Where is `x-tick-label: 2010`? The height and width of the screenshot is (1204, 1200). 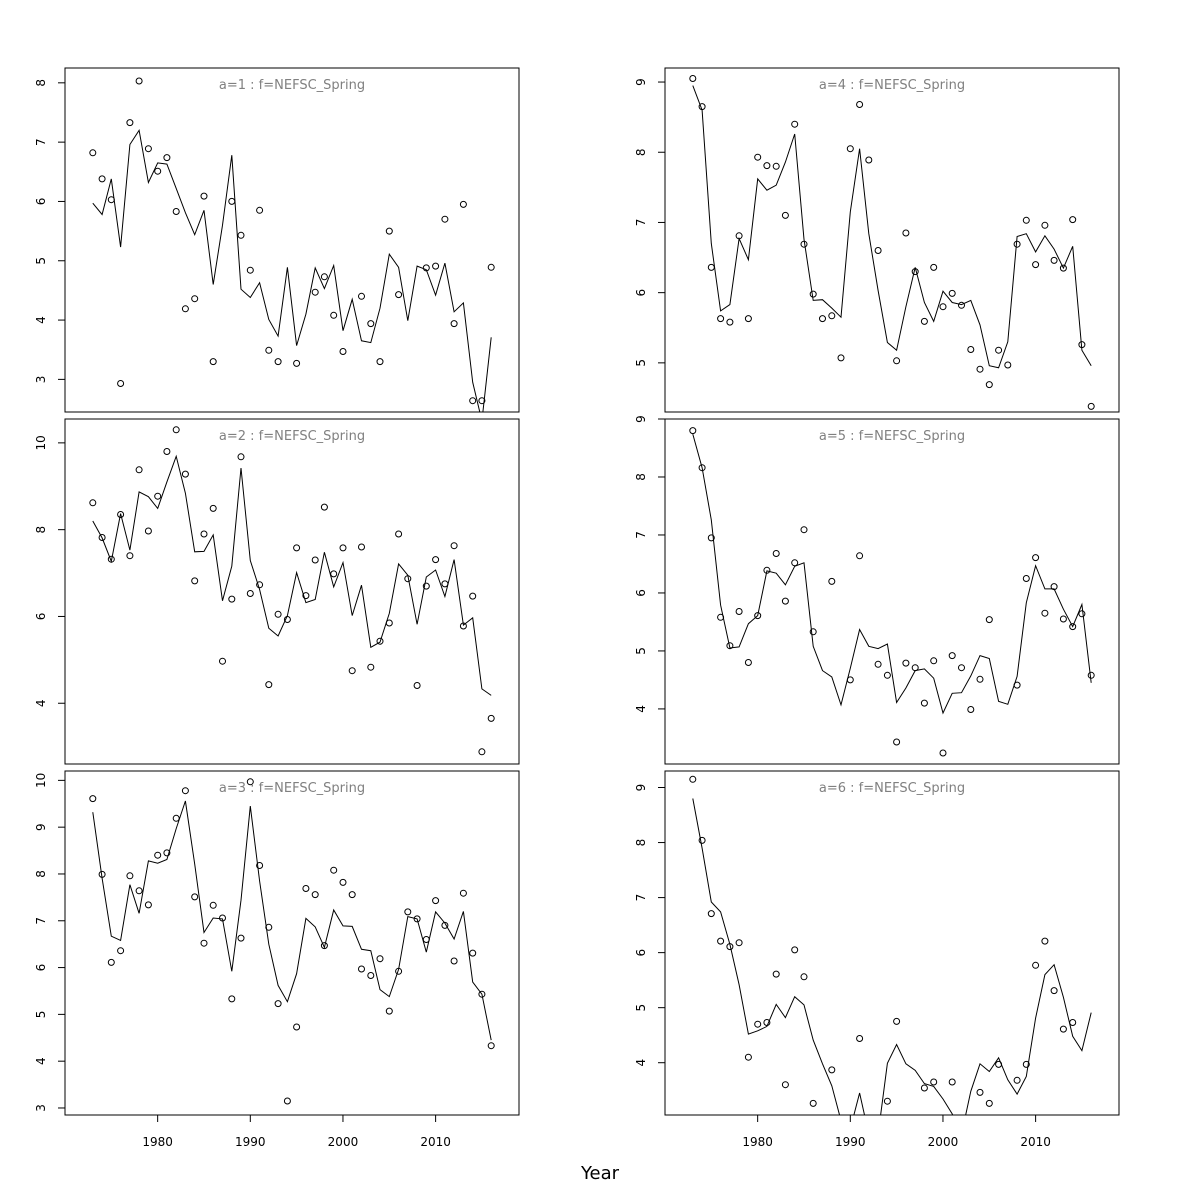
x-tick-label: 2010 is located at coordinates (1035, 1142).